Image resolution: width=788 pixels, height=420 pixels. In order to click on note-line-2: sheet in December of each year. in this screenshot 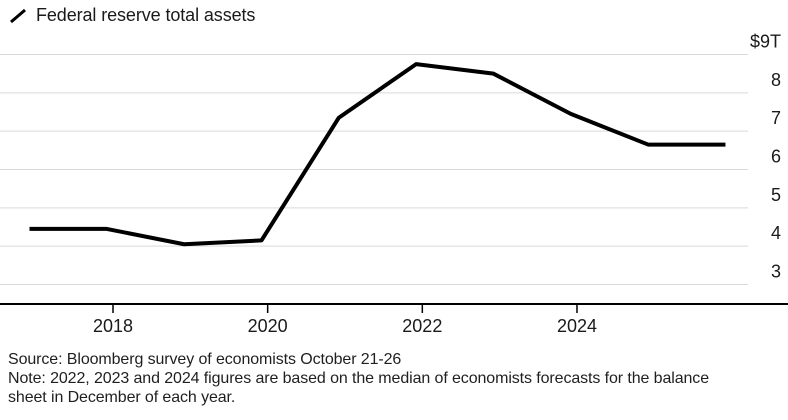, I will do `click(122, 397)`.